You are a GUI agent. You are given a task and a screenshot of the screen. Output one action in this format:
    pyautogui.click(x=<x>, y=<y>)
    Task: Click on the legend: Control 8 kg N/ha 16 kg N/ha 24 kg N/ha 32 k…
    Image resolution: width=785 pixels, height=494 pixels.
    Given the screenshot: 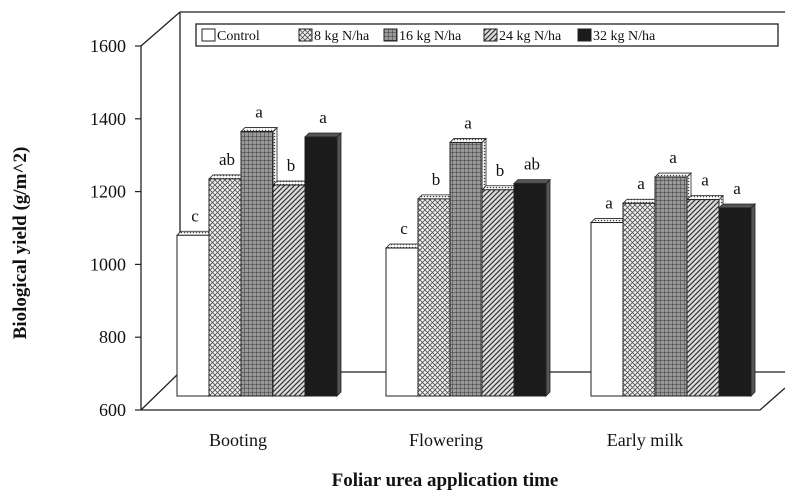 What is the action you would take?
    pyautogui.click(x=487, y=35)
    